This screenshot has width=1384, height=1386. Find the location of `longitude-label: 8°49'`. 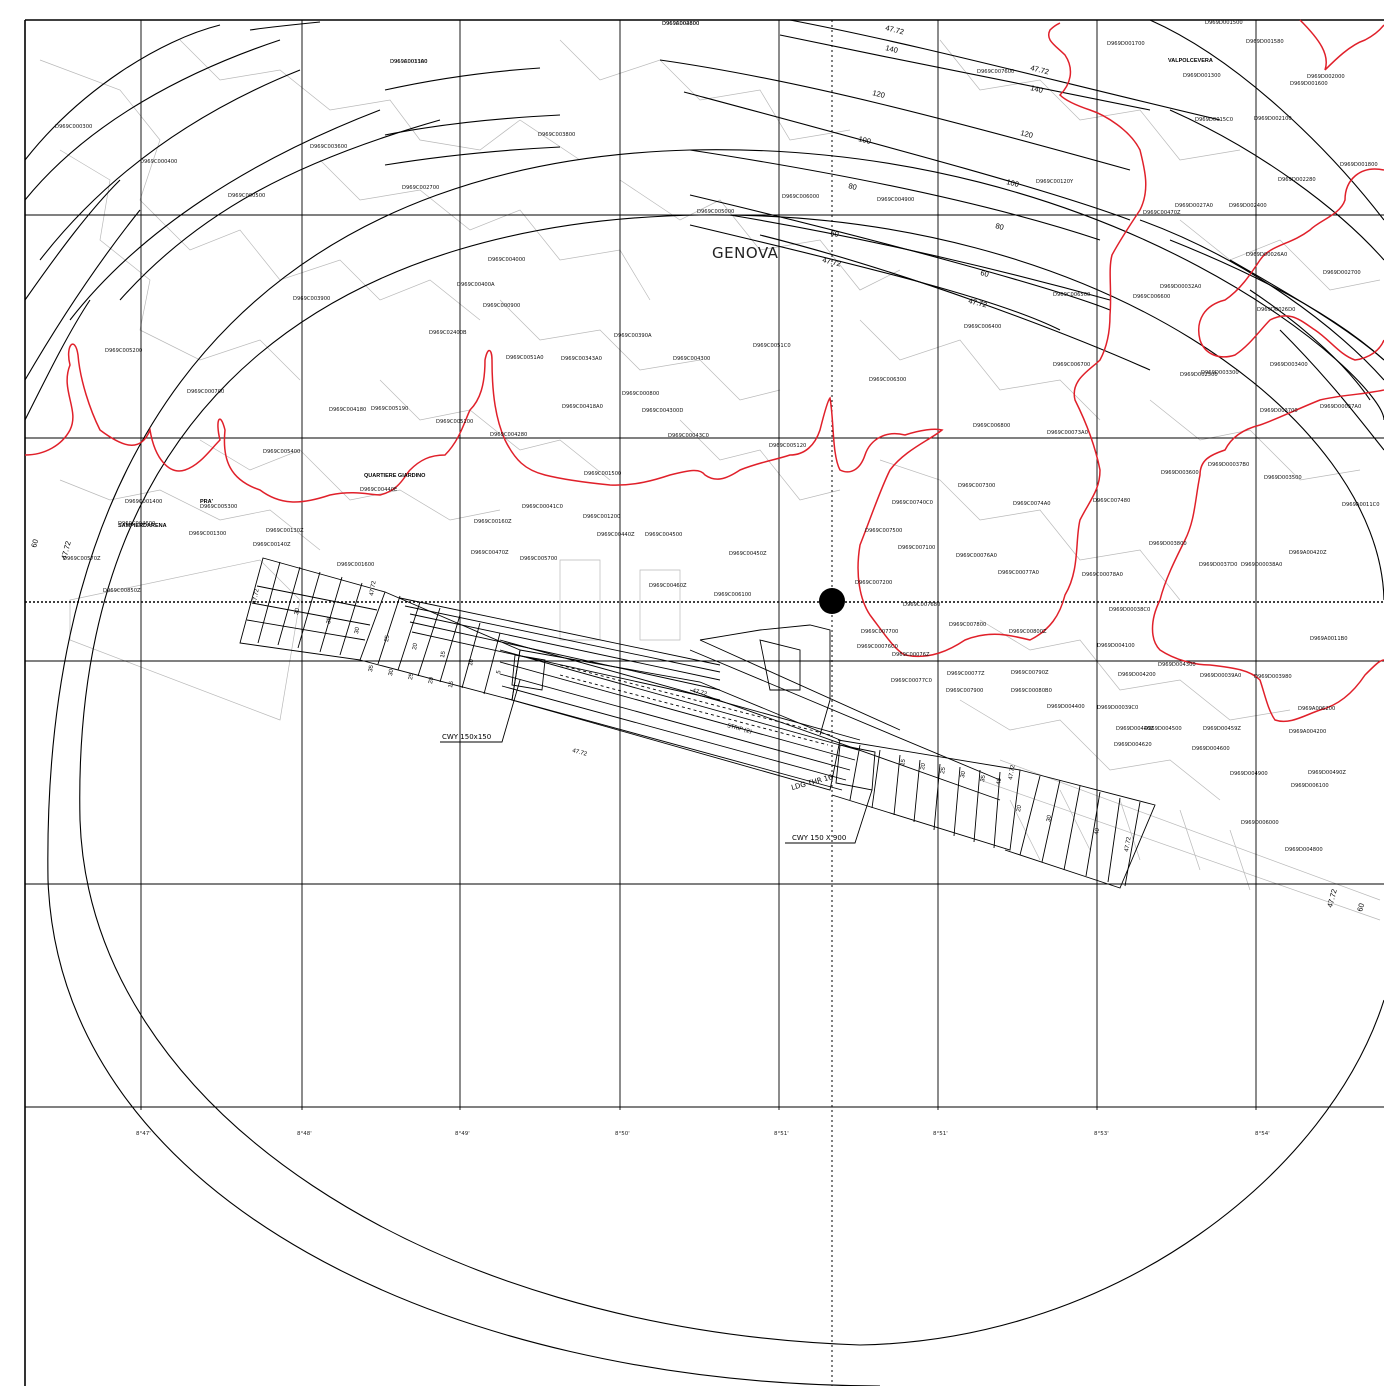

longitude-label: 8°49' is located at coordinates (462, 1134).